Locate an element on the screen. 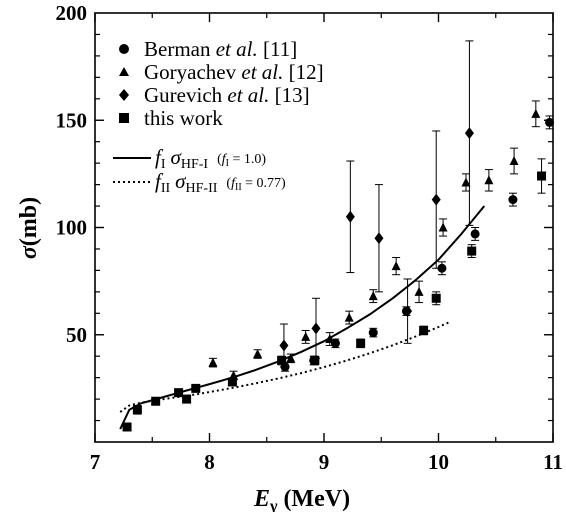  legend-entry-goryachev: Goryachev et al. [12] is located at coordinates (221, 72).